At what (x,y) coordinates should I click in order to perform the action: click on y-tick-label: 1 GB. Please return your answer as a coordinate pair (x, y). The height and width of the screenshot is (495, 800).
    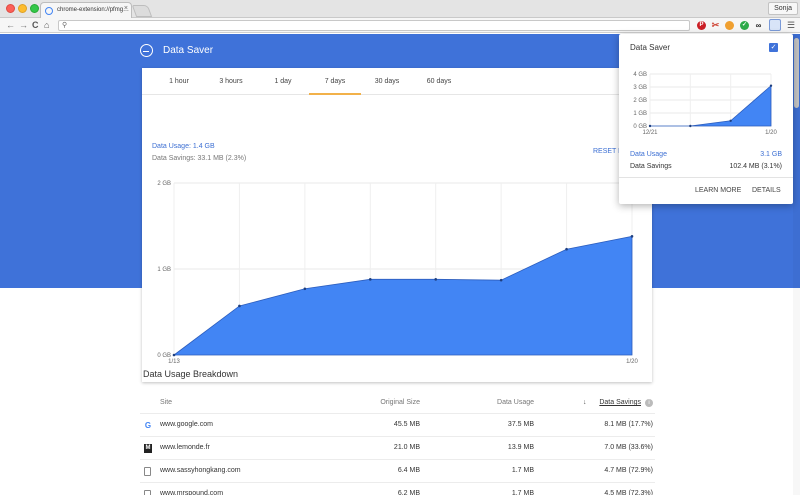
    Looking at the image, I should click on (640, 114).